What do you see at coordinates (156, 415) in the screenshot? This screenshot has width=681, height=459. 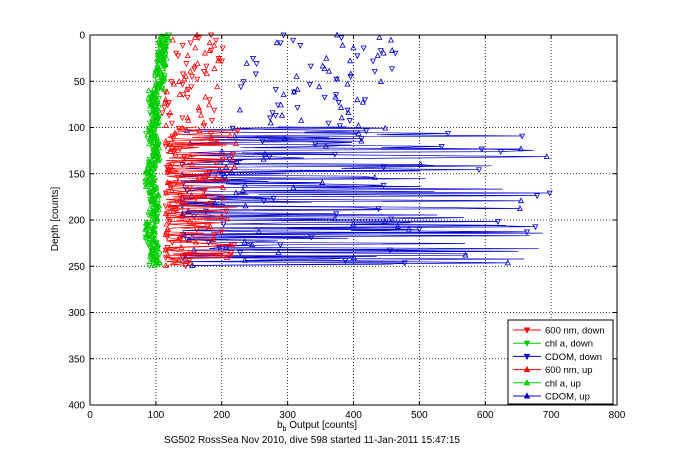 I see `x-tick-label: 100` at bounding box center [156, 415].